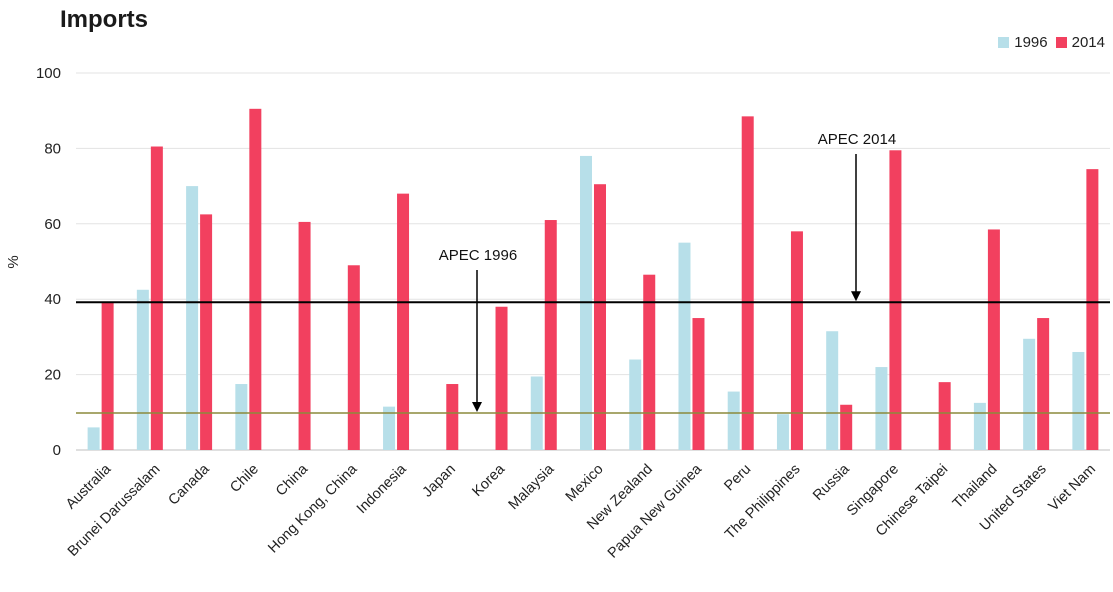 Image resolution: width=1113 pixels, height=592 pixels. Describe the element at coordinates (189, 485) in the screenshot. I see `x-tick-label-2: Canada` at that location.